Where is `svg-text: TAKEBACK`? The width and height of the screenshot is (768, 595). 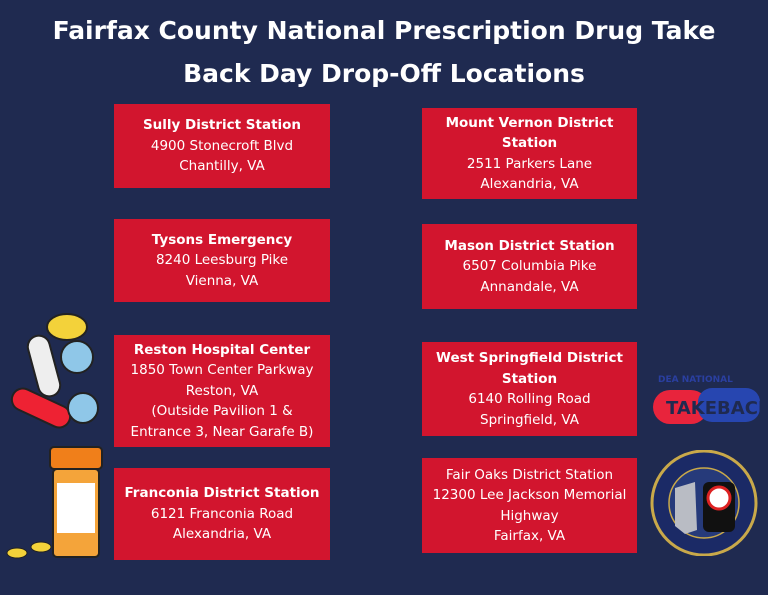
svg-text: TAKEBACK is located at coordinates (714, 408).